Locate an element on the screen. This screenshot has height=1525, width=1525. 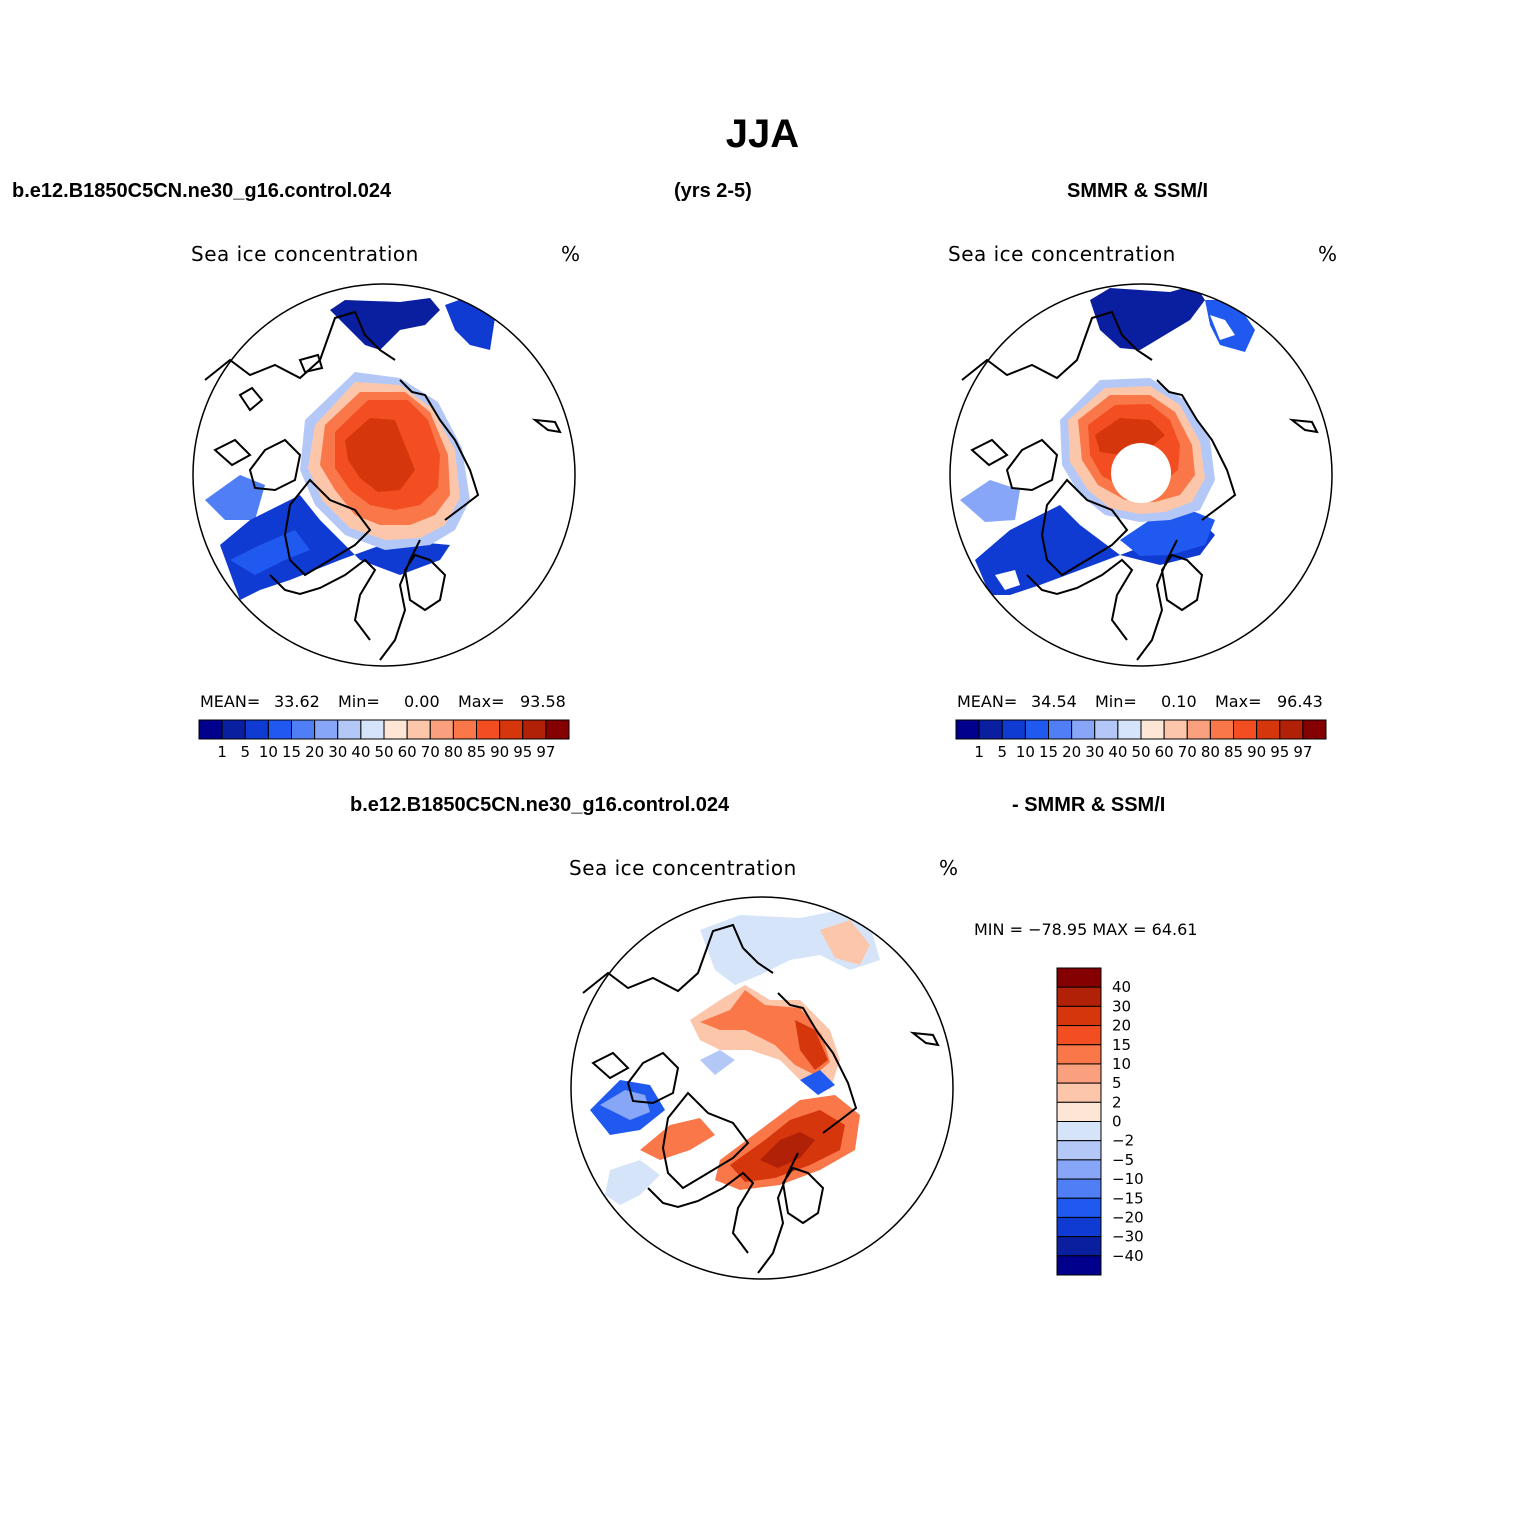
colorbar-diff-tick-label: 2 is located at coordinates (1117, 1102).